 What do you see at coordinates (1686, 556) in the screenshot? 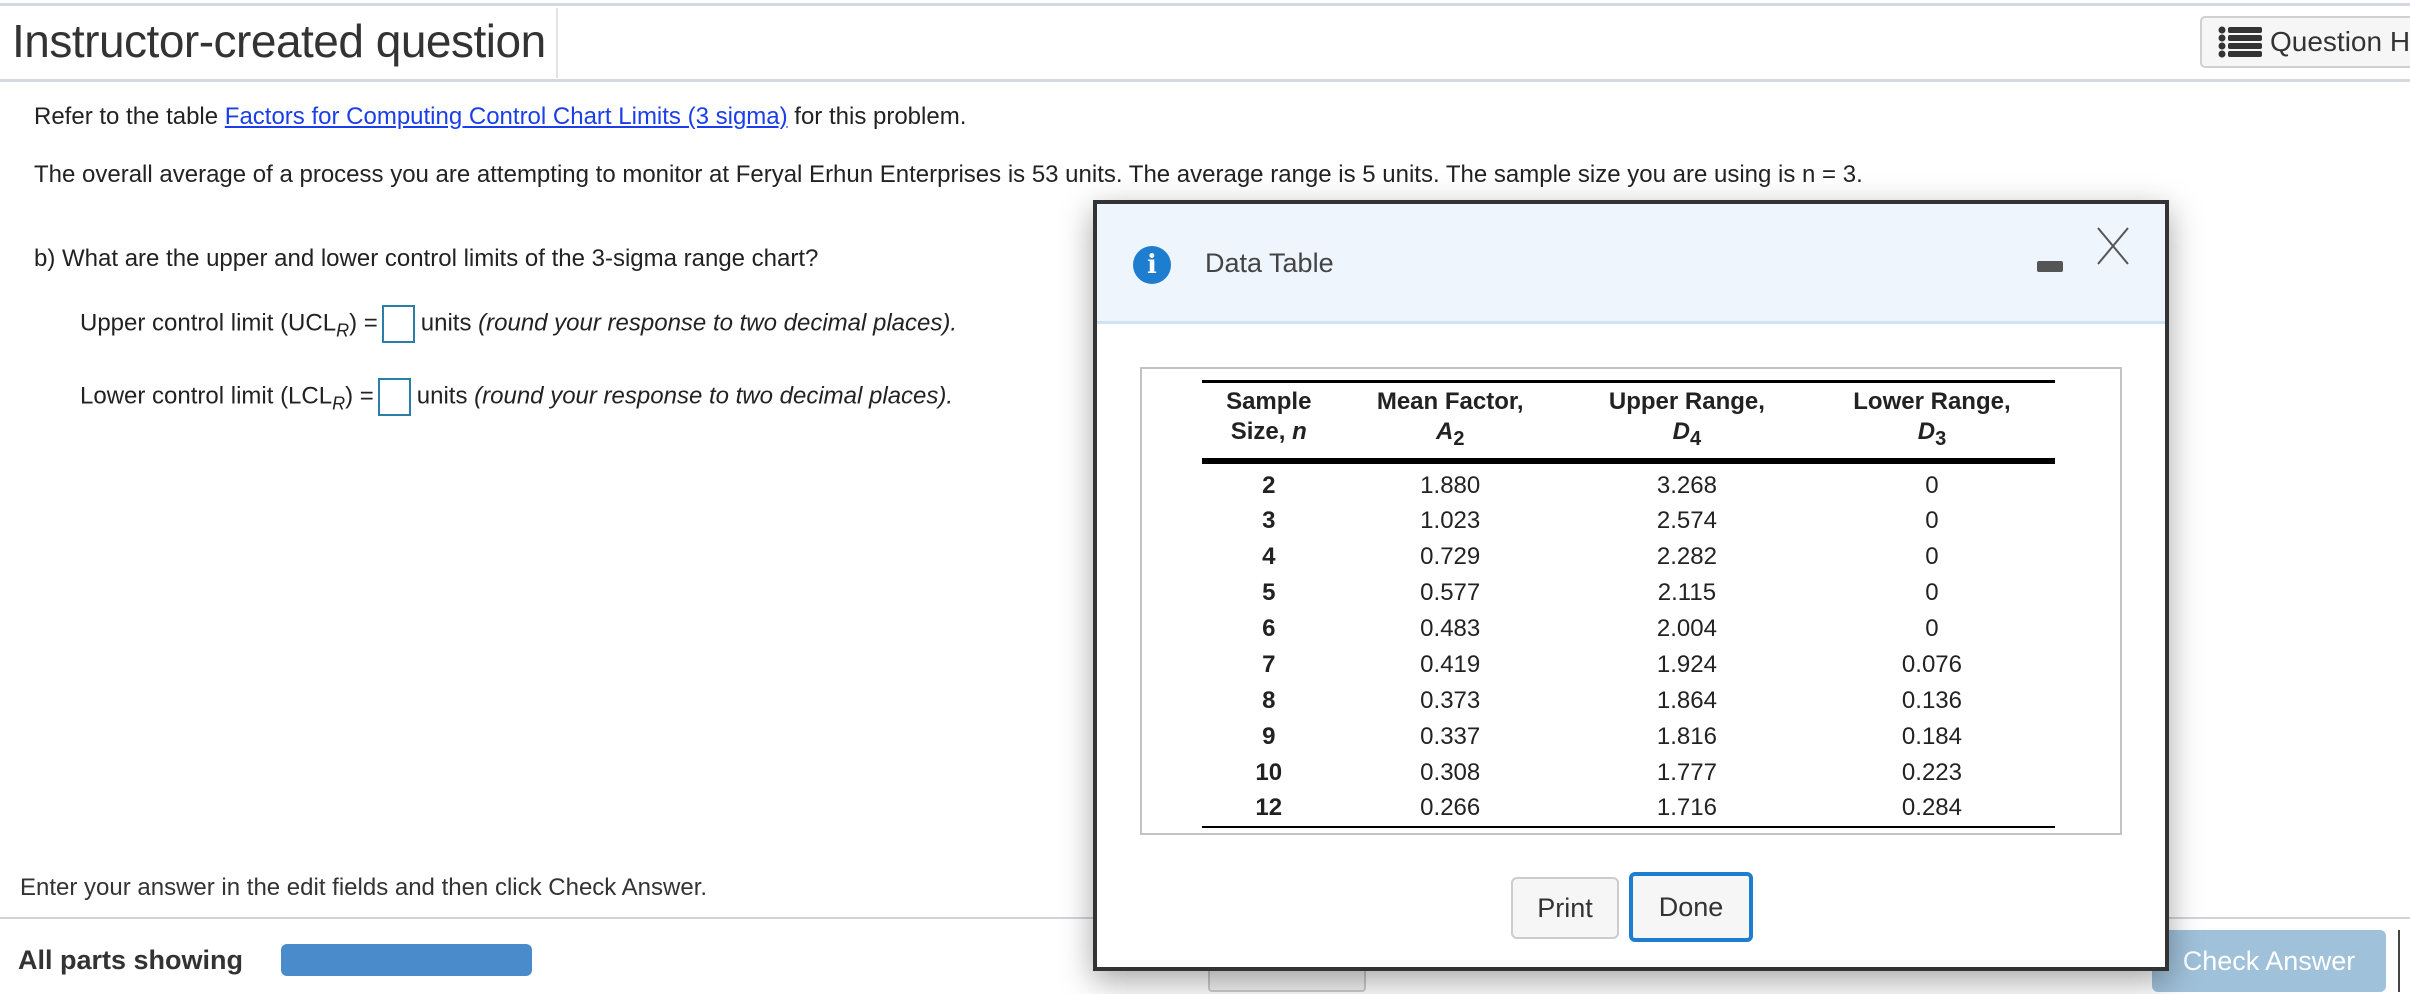
I see `table-cell: 2.282` at bounding box center [1686, 556].